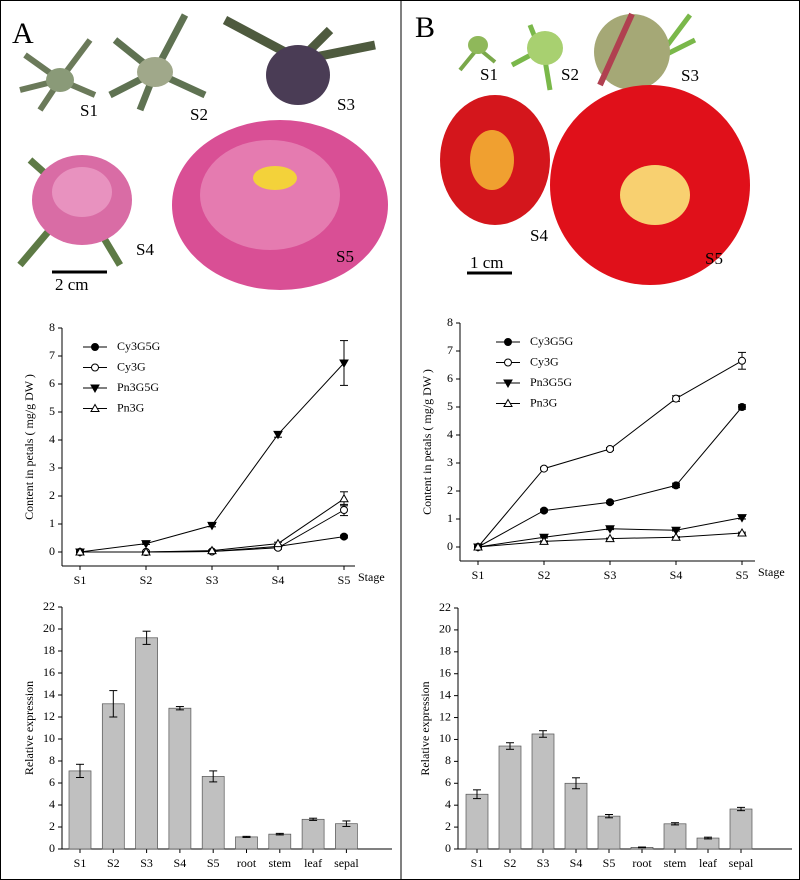  Describe the element at coordinates (49, 606) in the screenshot. I see `y-tick-label: 22` at that location.